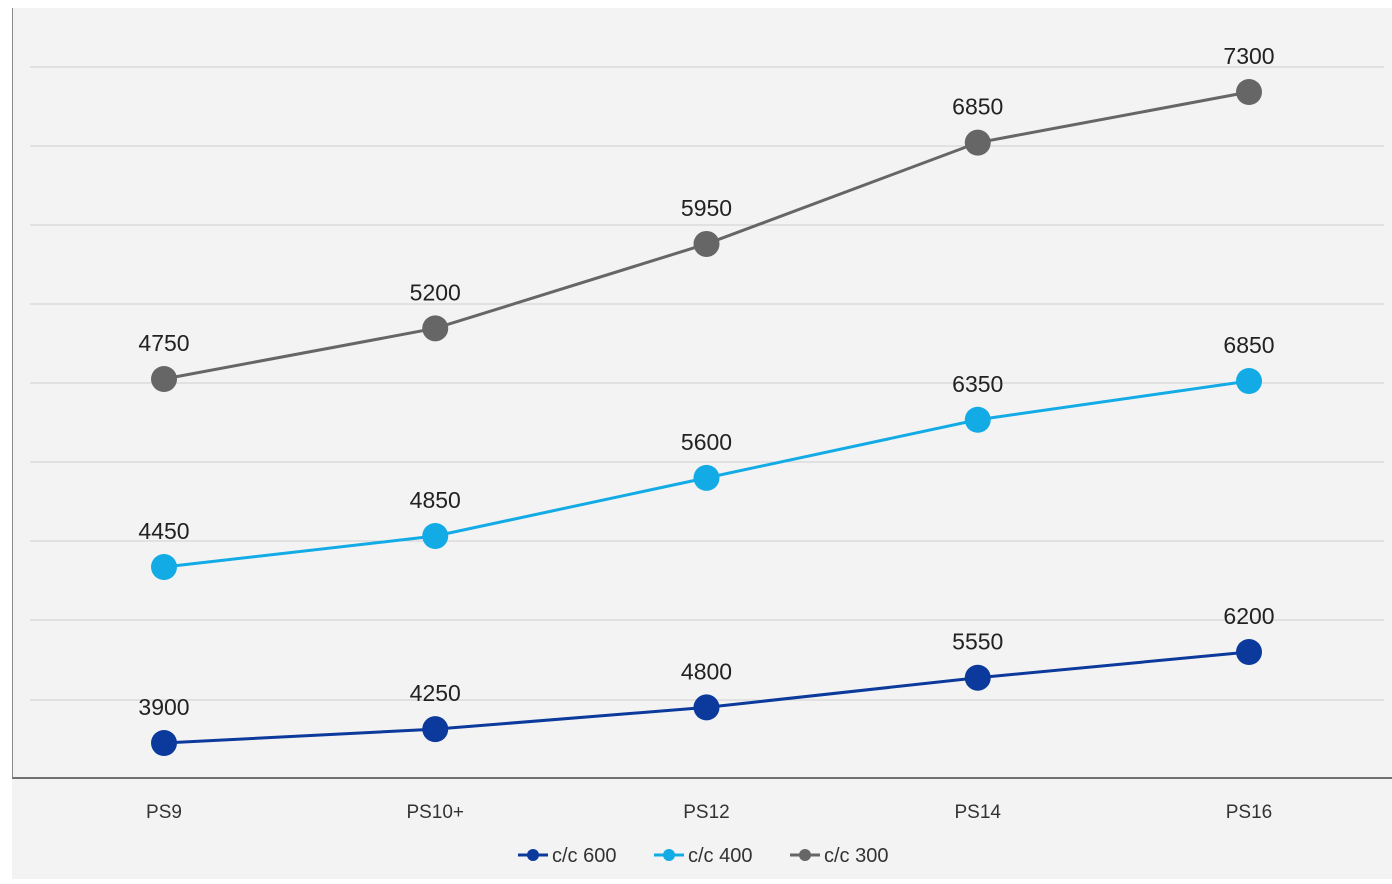 This screenshot has height=884, width=1392. I want to click on data-label: 4800, so click(706, 671).